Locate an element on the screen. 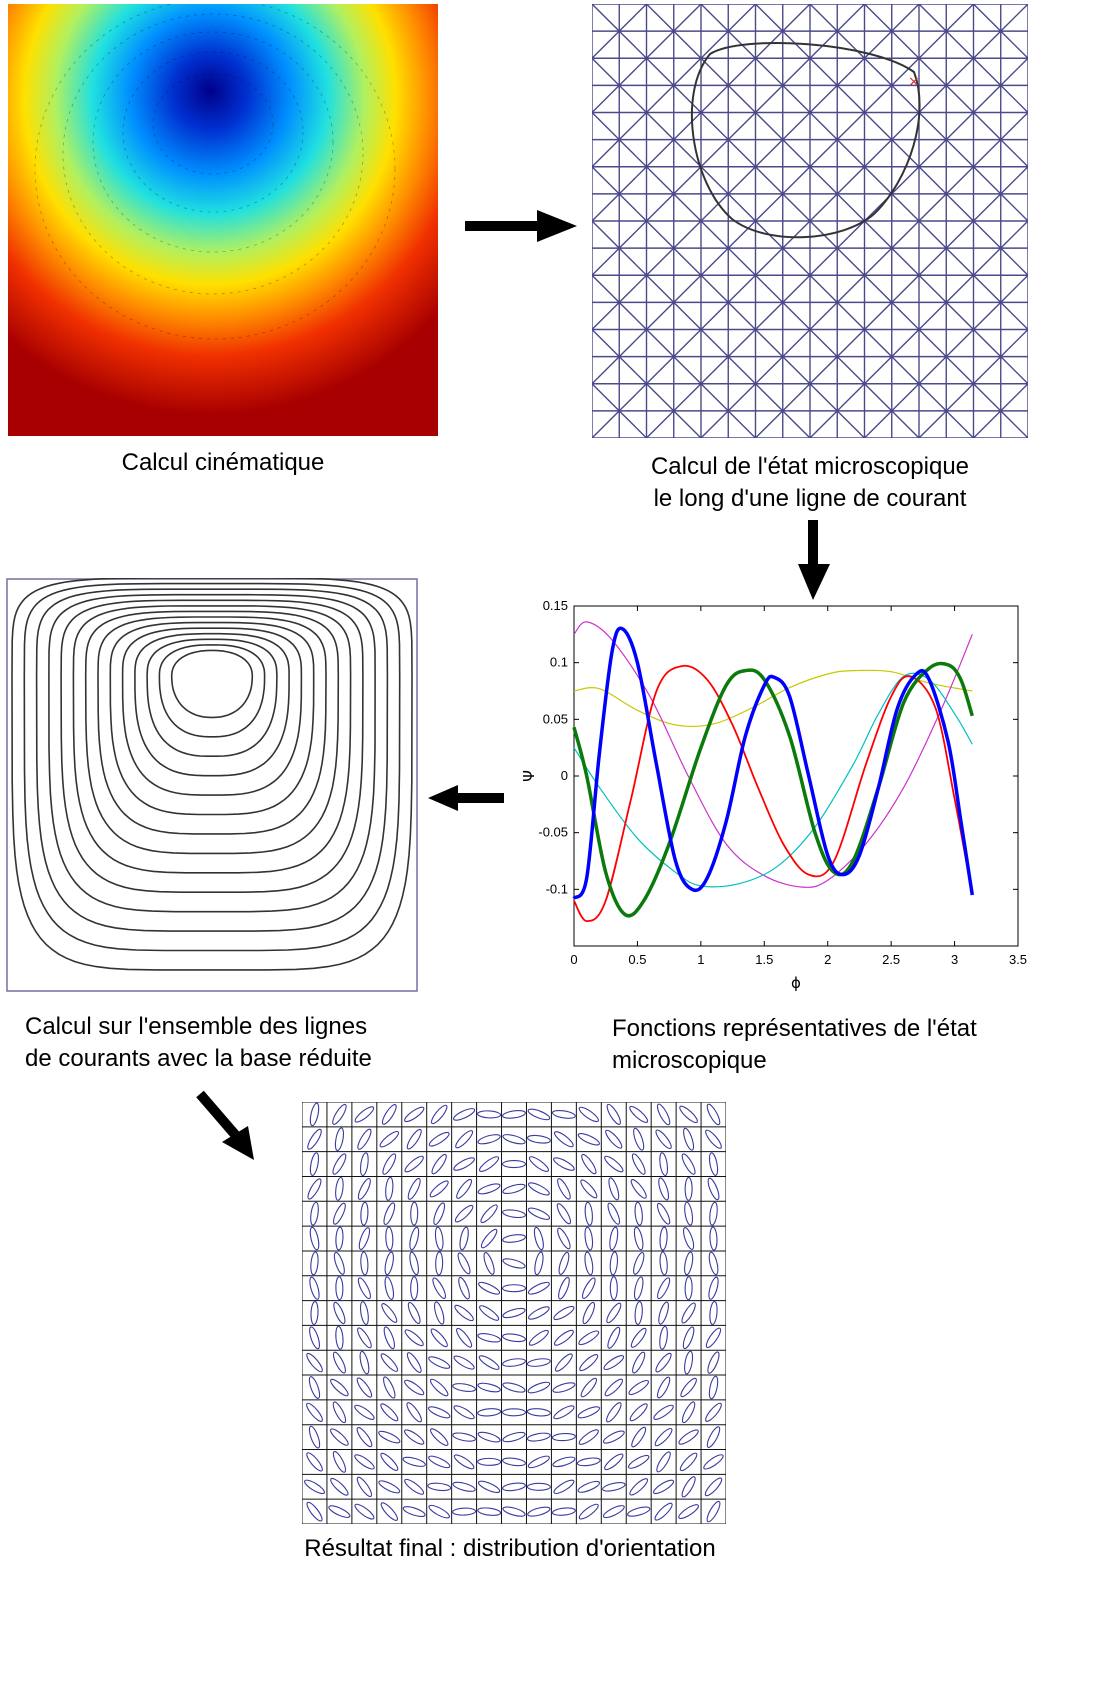 Image resolution: width=1114 pixels, height=1688 pixels. plot-area is located at coordinates (796, 776).